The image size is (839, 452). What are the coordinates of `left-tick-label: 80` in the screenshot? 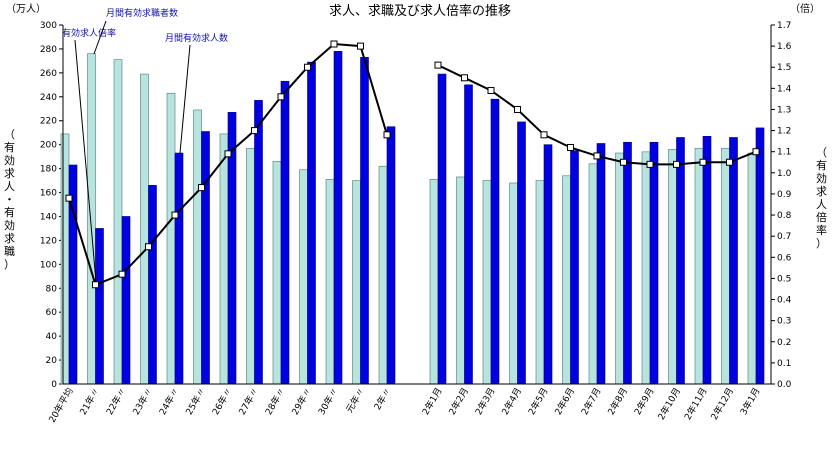 It's located at (52, 289).